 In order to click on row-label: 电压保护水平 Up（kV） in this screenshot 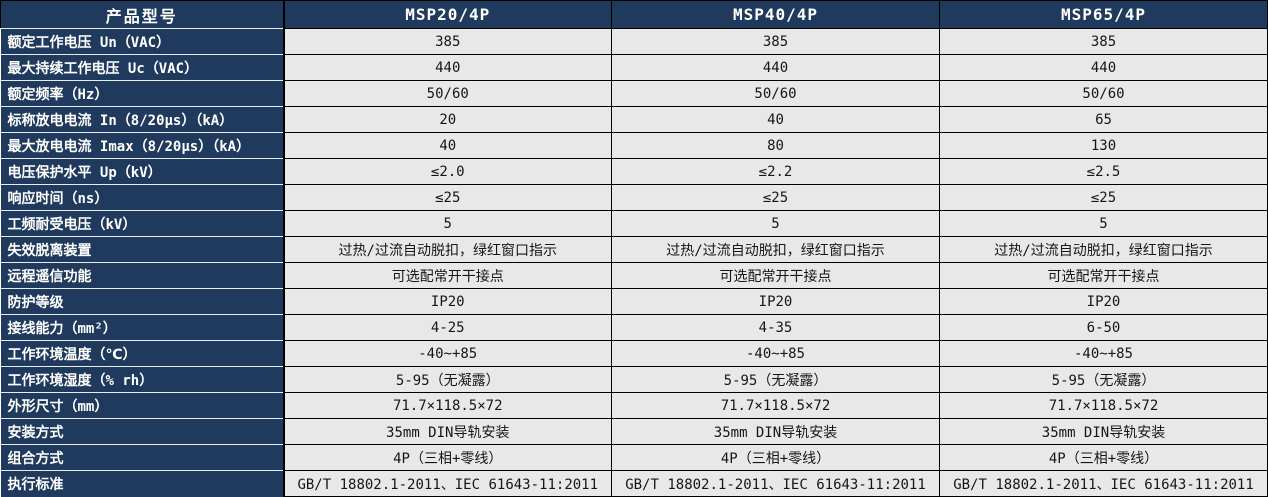, I will do `click(142, 171)`.